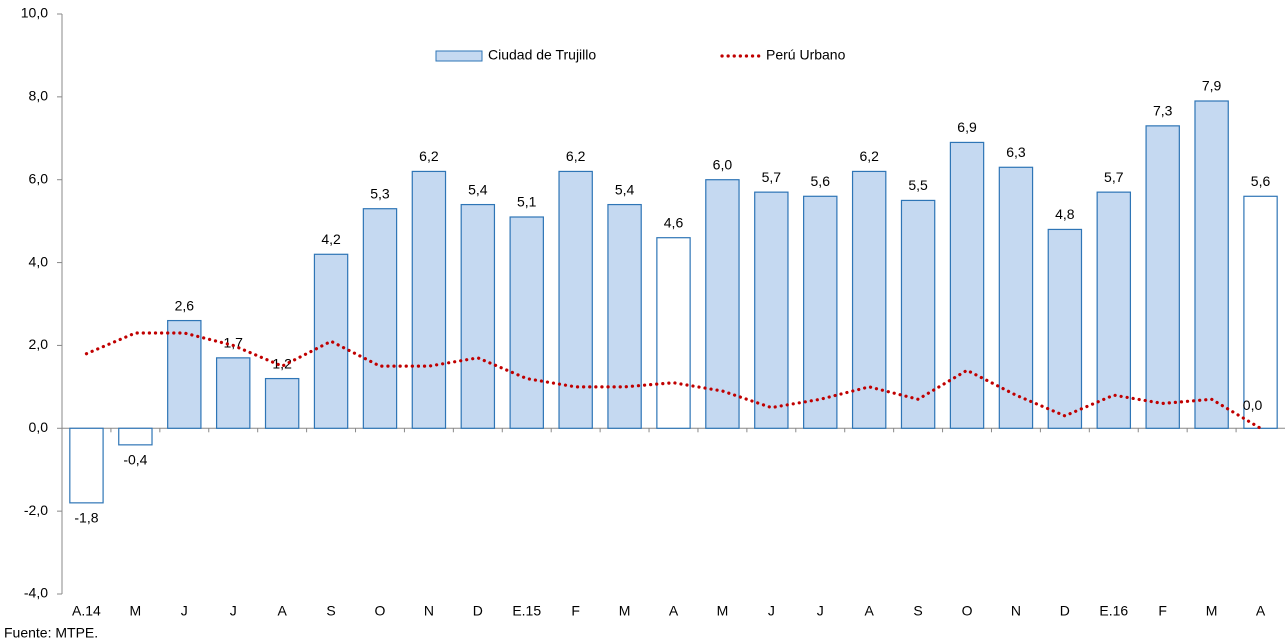  Describe the element at coordinates (1065, 214) in the screenshot. I see `data-label: 4,8` at that location.